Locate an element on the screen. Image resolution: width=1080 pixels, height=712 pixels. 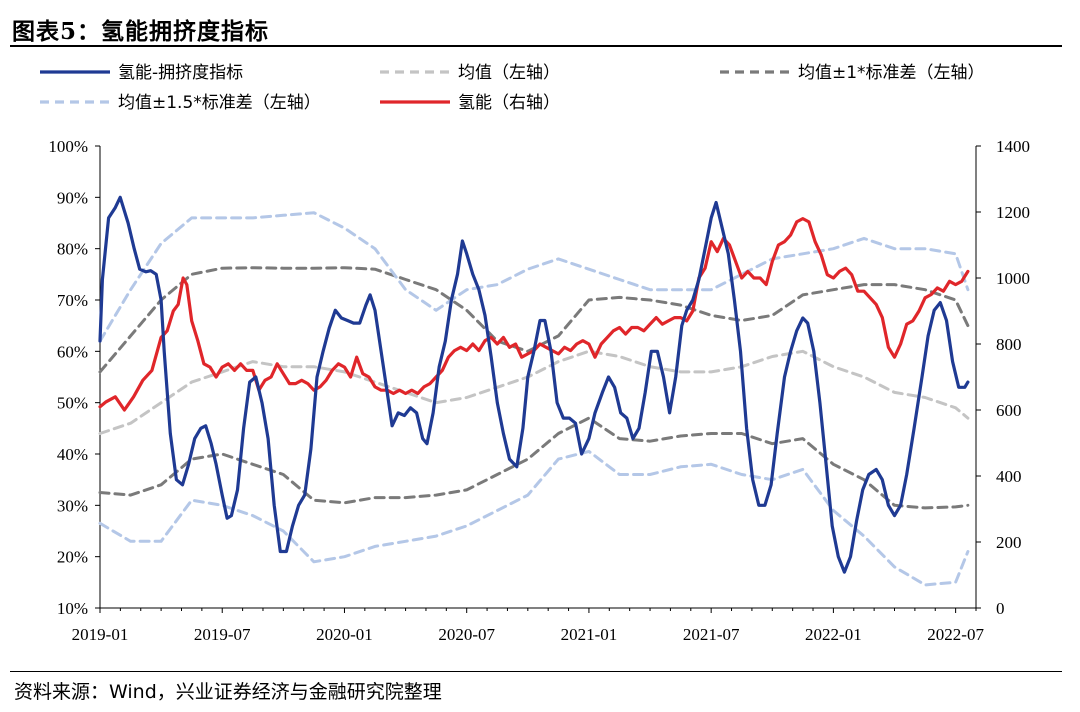
y-left-tick-label: 20% is located at coordinates (72, 557).